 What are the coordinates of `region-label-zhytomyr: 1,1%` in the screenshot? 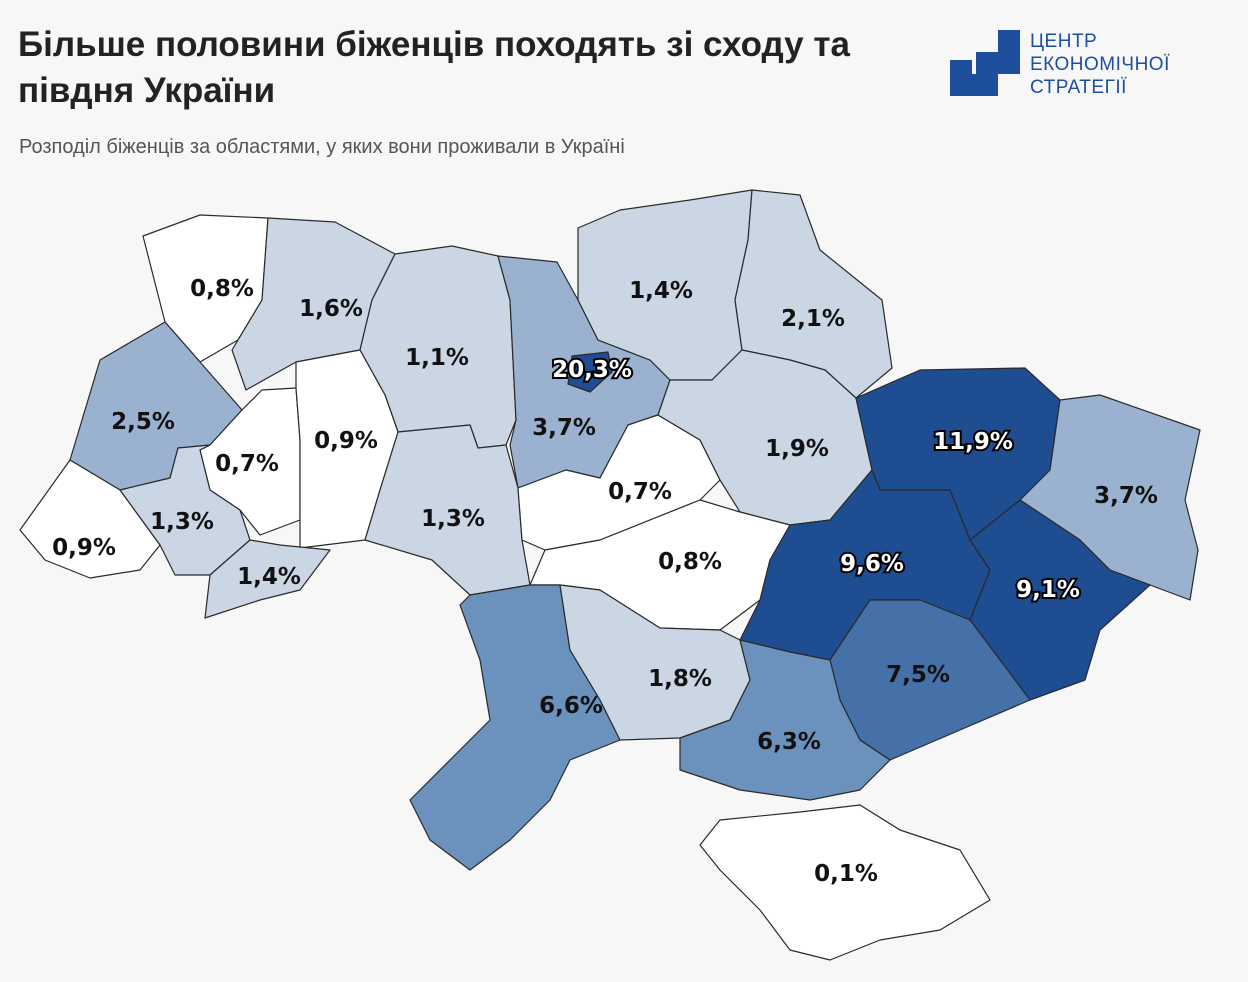 It's located at (437, 358).